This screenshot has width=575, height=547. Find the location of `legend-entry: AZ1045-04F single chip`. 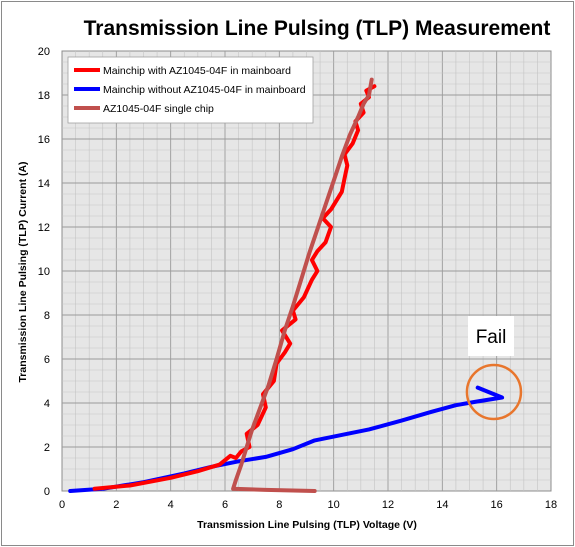

legend-entry: AZ1045-04F single chip is located at coordinates (158, 109).